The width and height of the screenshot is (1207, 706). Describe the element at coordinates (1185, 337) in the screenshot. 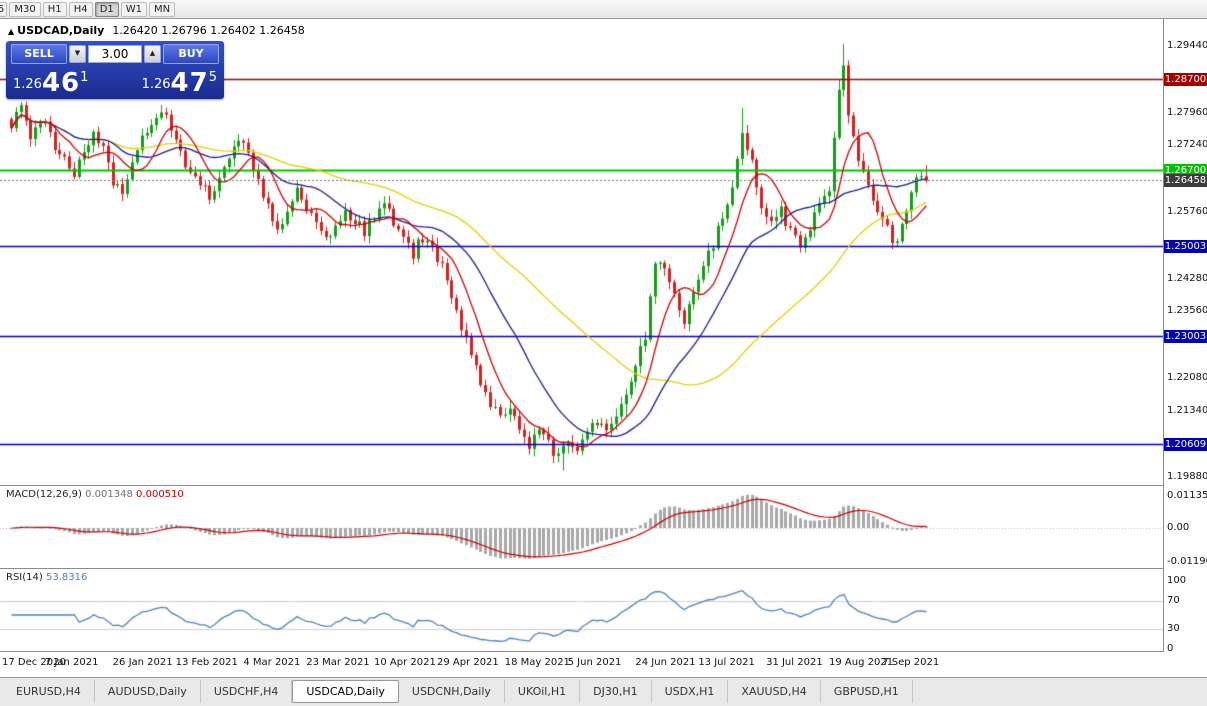

I see `level-price-badge: 1.23003` at that location.